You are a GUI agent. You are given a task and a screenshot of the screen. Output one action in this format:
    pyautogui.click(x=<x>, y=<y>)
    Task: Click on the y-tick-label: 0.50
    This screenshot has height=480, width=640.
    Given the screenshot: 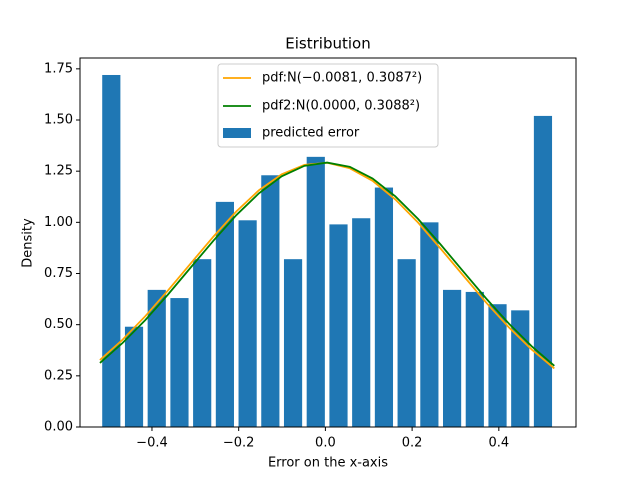 What is the action you would take?
    pyautogui.click(x=58, y=324)
    